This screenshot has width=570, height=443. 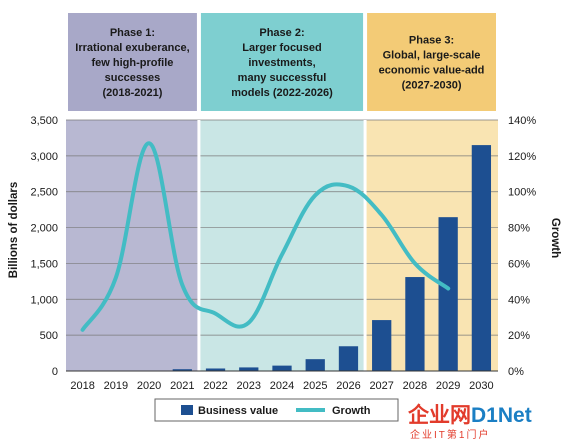 What do you see at coordinates (282, 93) in the screenshot?
I see `phase-2-label-line-5: models (2022-2026)` at bounding box center [282, 93].